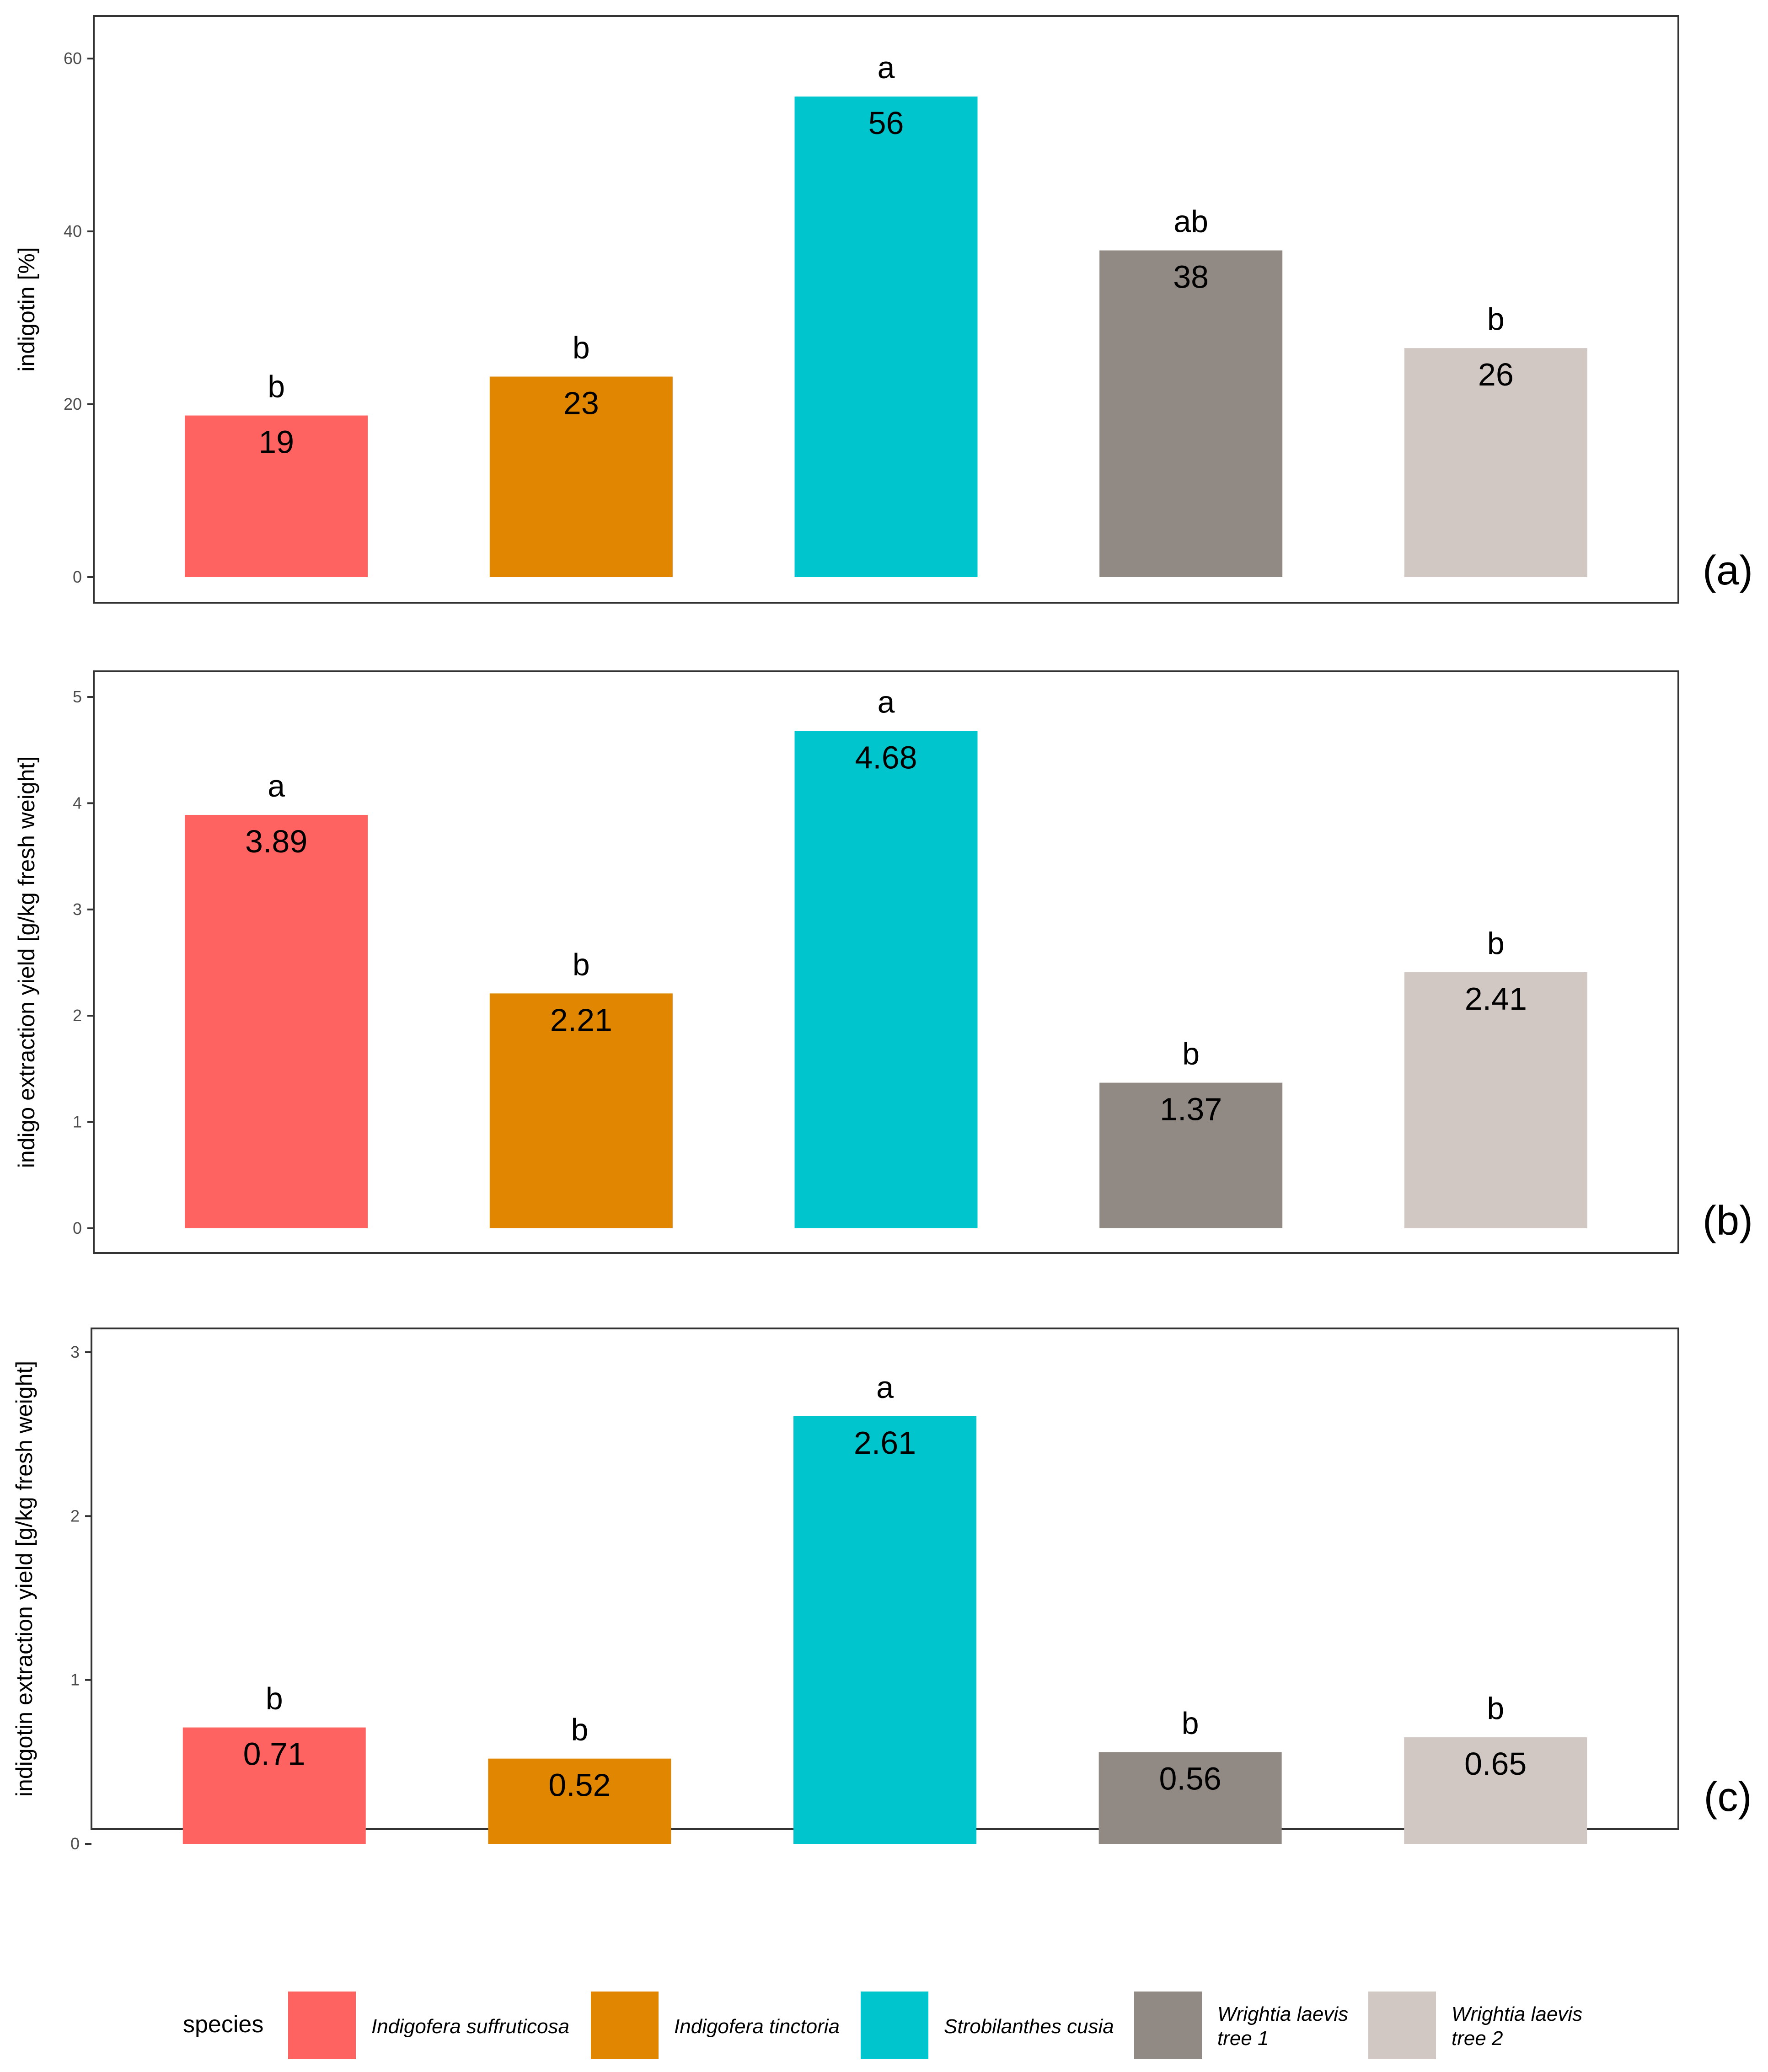  What do you see at coordinates (1190, 221) in the screenshot?
I see `significance-letter: ab` at bounding box center [1190, 221].